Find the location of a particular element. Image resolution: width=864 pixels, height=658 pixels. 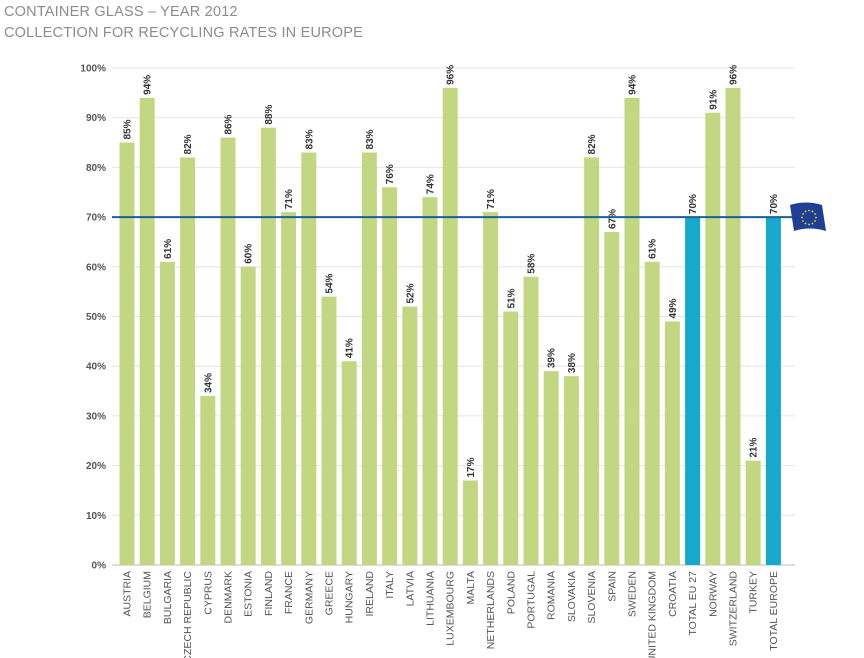

category-label: ITALY is located at coordinates (390, 585).